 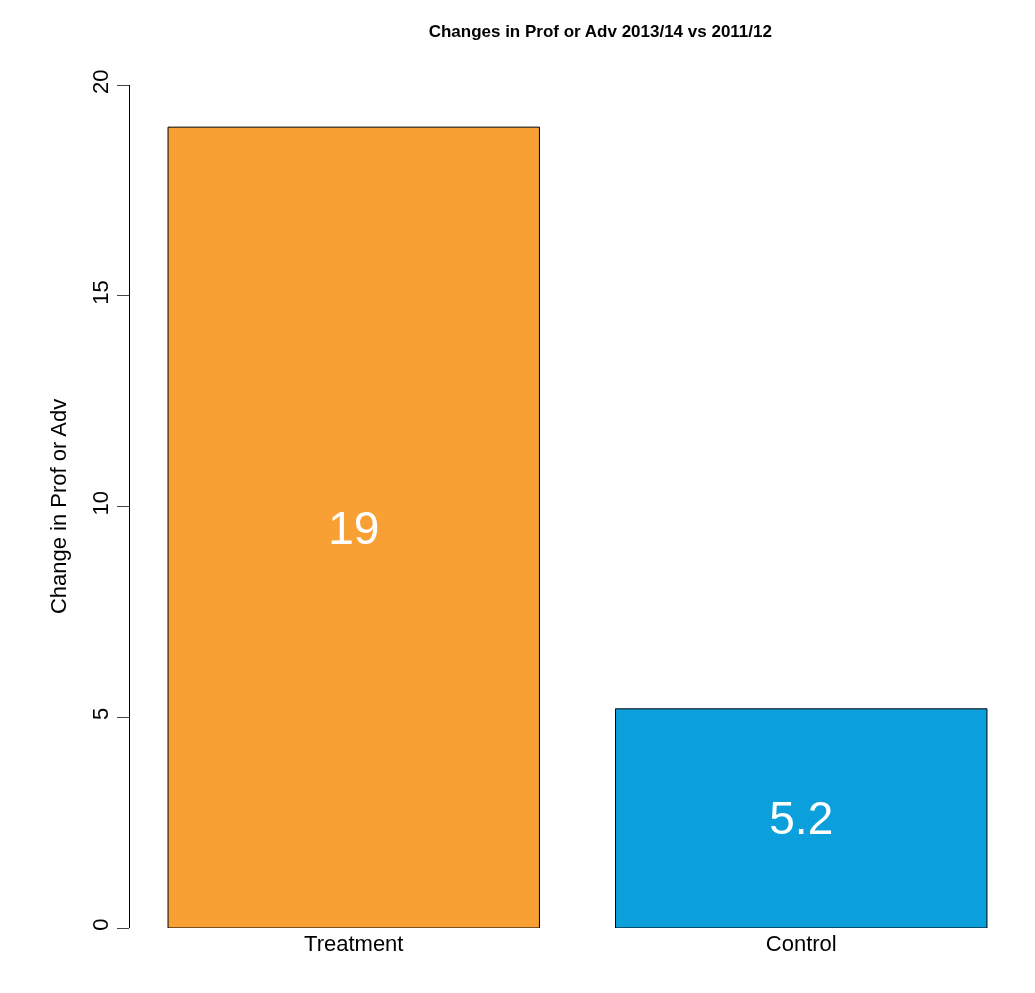 What do you see at coordinates (801, 943) in the screenshot?
I see `x-tick-label: Control` at bounding box center [801, 943].